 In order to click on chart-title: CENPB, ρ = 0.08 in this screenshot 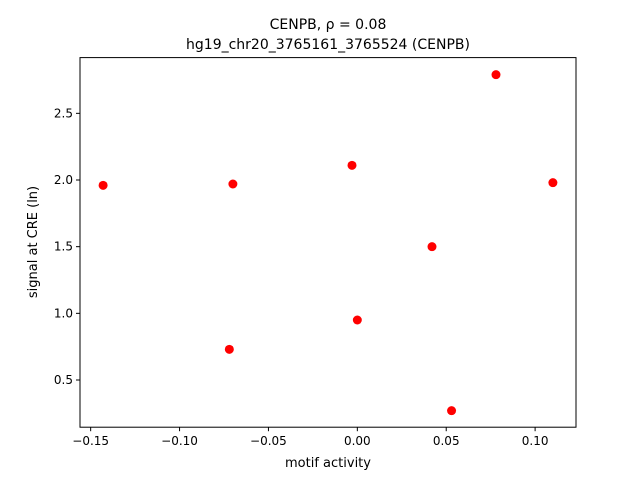, I will do `click(328, 25)`.